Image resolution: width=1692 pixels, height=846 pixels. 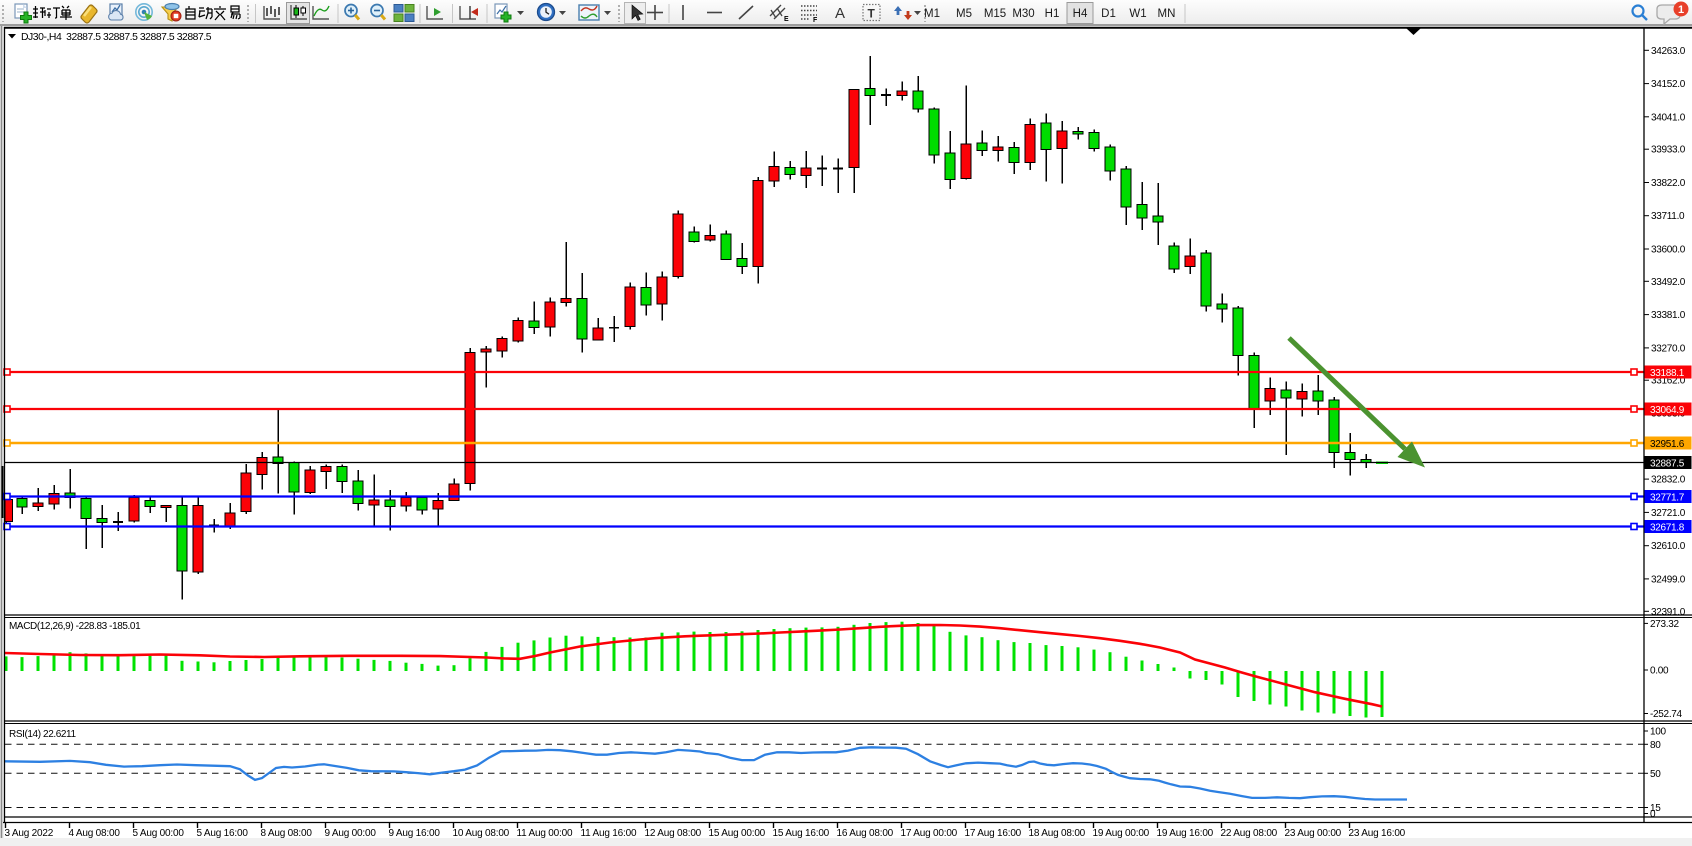 What do you see at coordinates (1668, 579) in the screenshot?
I see `svg-text: 32499.0` at bounding box center [1668, 579].